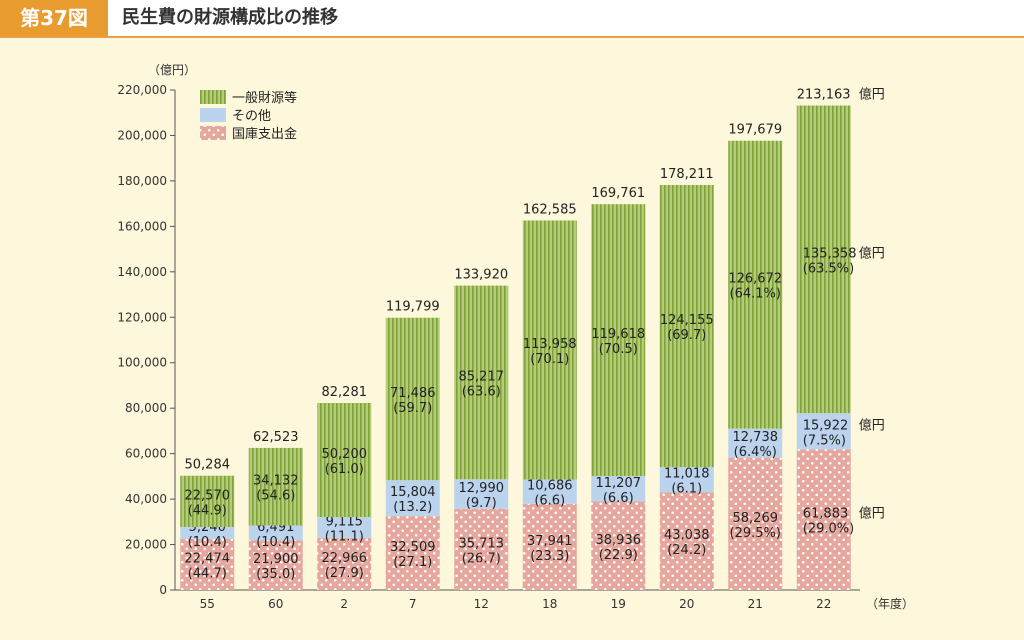 This screenshot has width=1024, height=640. I want to click on y-tick-label: 120,000, so click(142, 317).